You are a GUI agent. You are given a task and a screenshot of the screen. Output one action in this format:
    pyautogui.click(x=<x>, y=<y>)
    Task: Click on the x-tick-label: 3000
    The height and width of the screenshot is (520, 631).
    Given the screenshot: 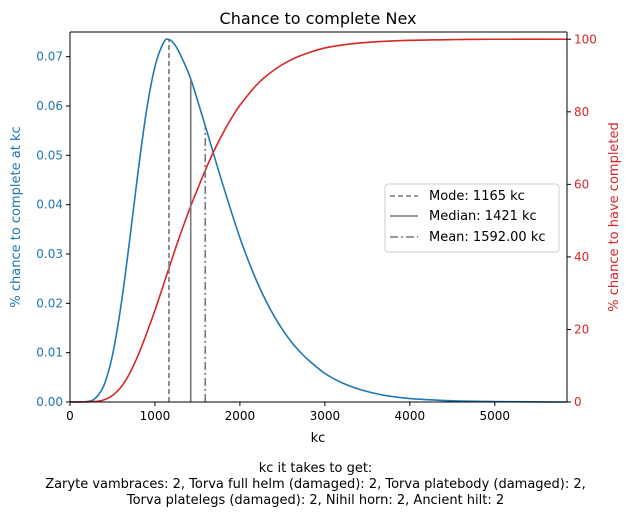 What is the action you would take?
    pyautogui.click(x=325, y=416)
    